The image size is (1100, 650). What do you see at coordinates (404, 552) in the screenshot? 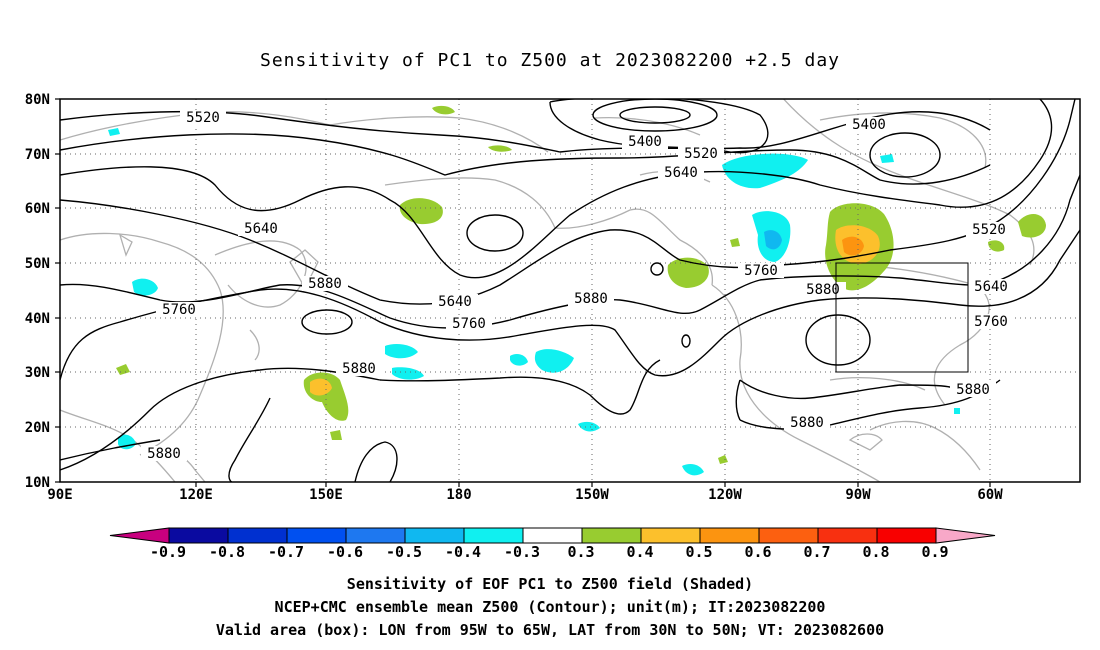
I see `colorbar-label: -0.5` at bounding box center [404, 552].